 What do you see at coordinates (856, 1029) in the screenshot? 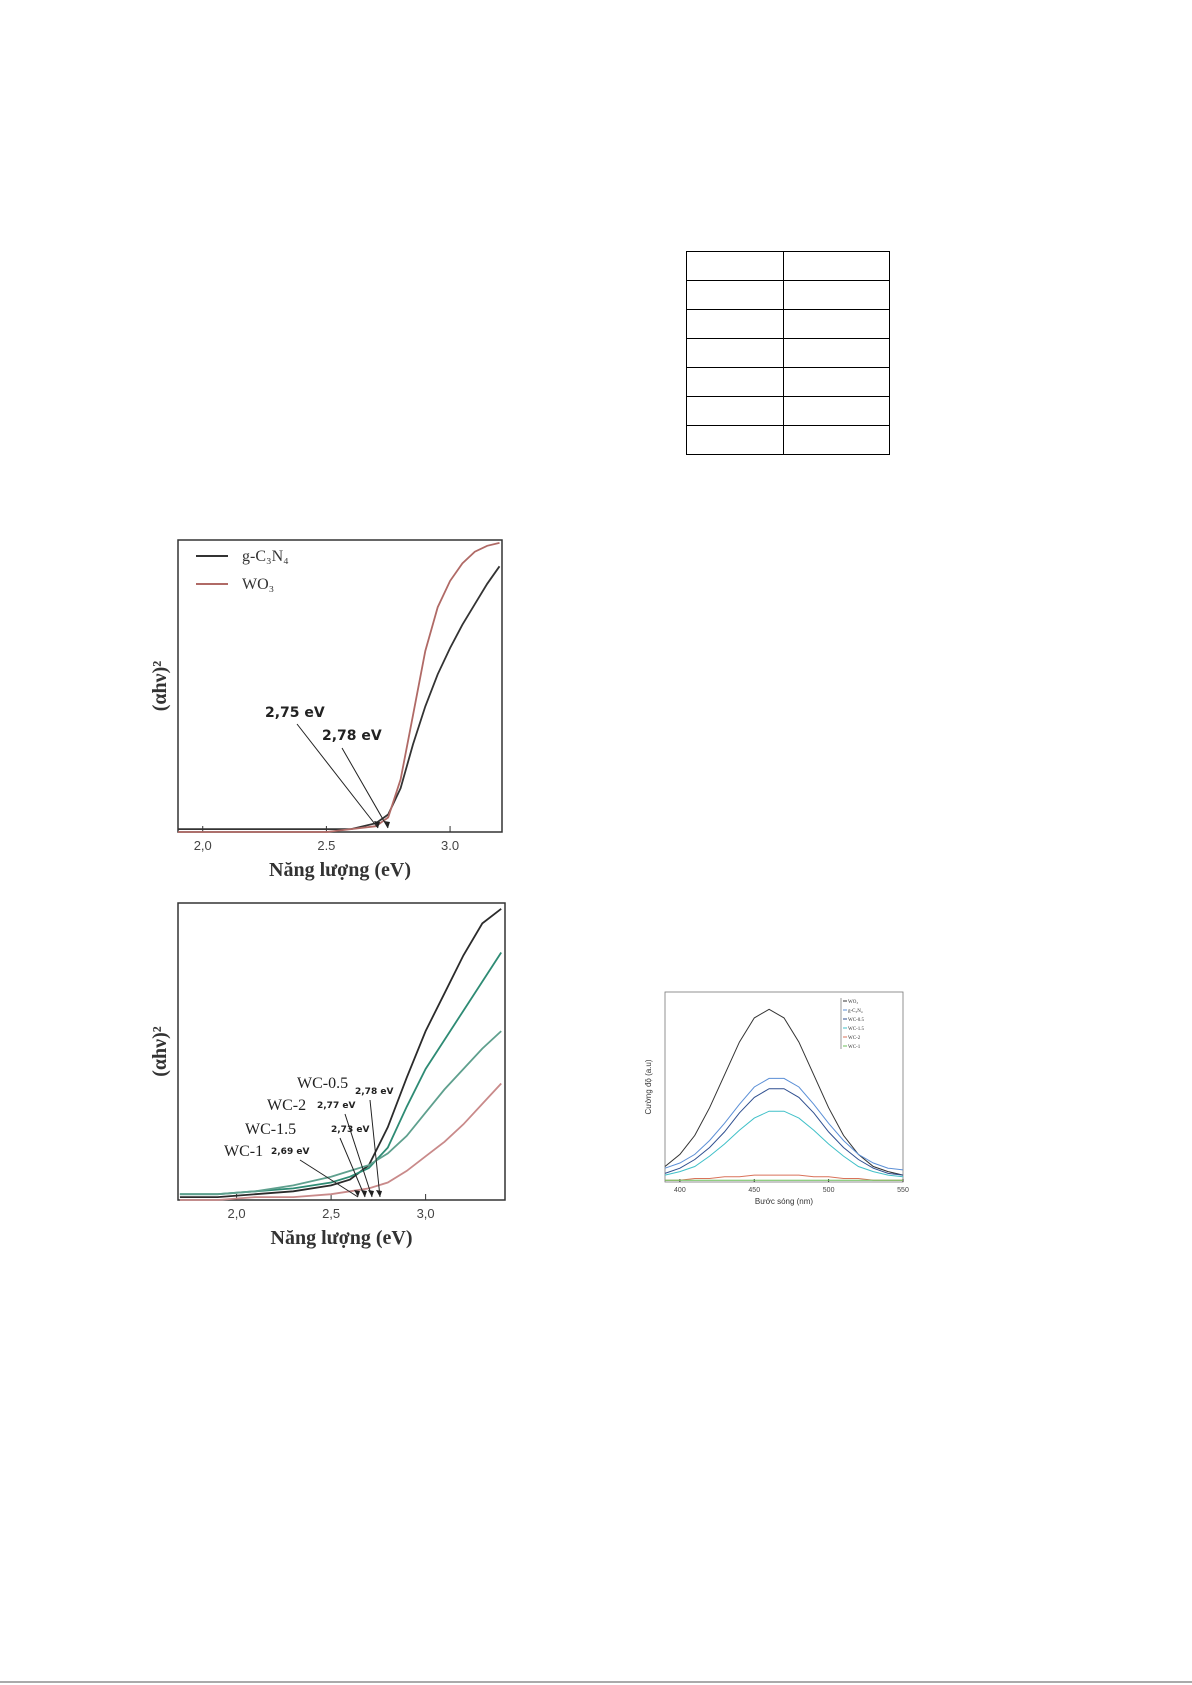
I see `legend-label: WC-1.5` at bounding box center [856, 1029].